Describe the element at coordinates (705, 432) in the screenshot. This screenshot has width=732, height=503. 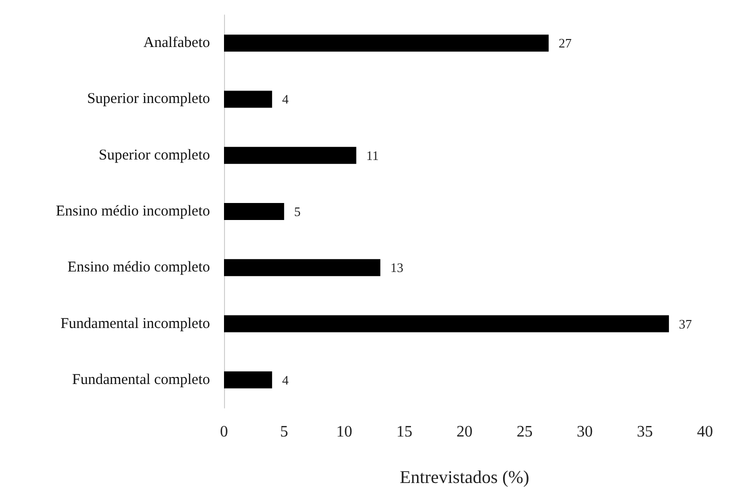
I see `x-tick-label: 40` at that location.